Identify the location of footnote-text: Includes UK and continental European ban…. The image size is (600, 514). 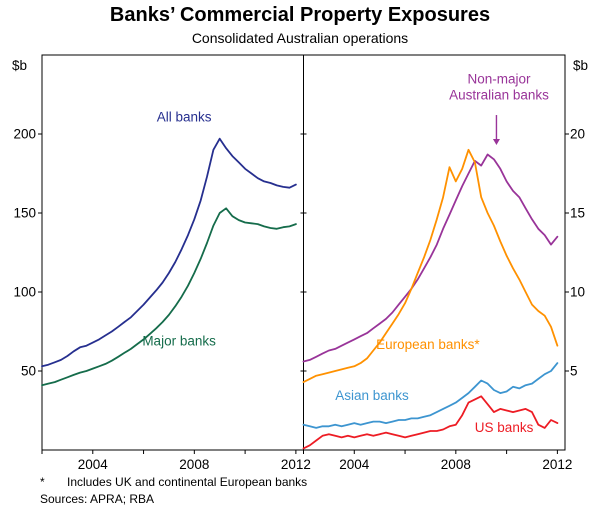
(187, 482).